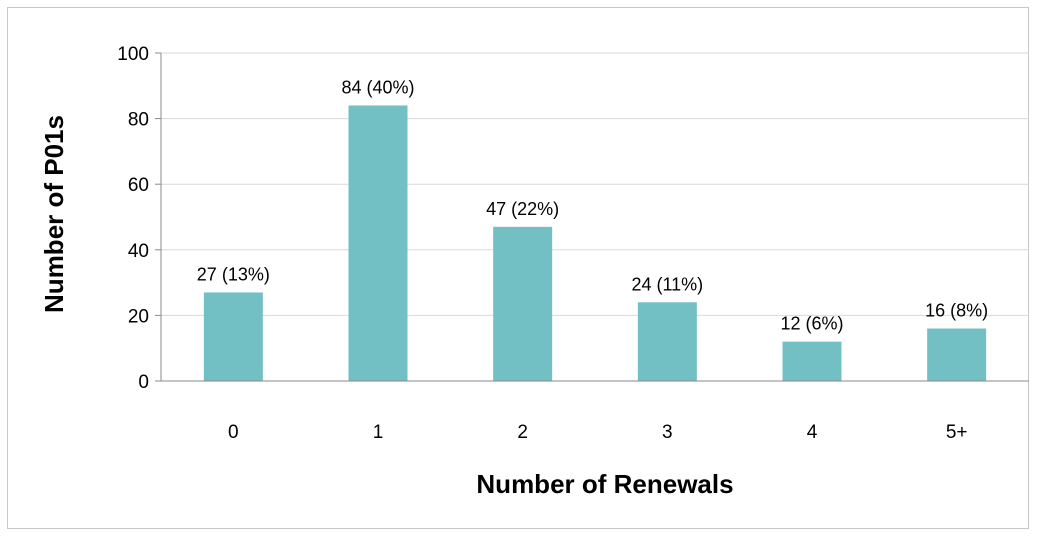 The width and height of the screenshot is (1038, 537). What do you see at coordinates (957, 432) in the screenshot?
I see `x-tick-label: 5+` at bounding box center [957, 432].